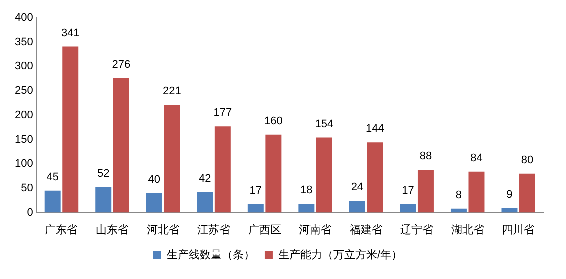 This screenshot has width=566, height=279. I want to click on data-label: 24, so click(357, 188).